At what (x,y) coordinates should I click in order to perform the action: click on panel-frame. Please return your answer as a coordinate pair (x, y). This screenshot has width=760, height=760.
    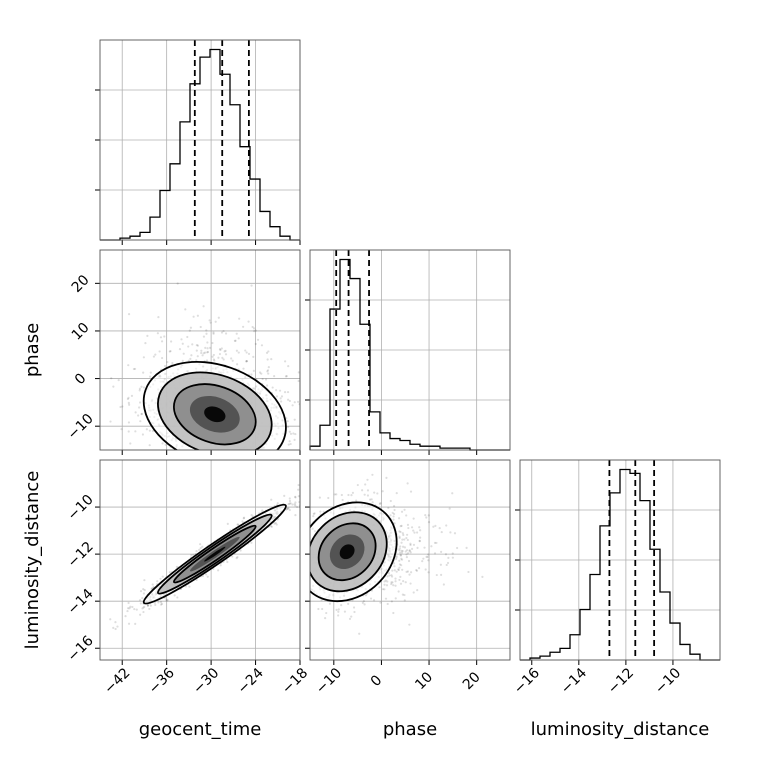
    Looking at the image, I should click on (200, 350).